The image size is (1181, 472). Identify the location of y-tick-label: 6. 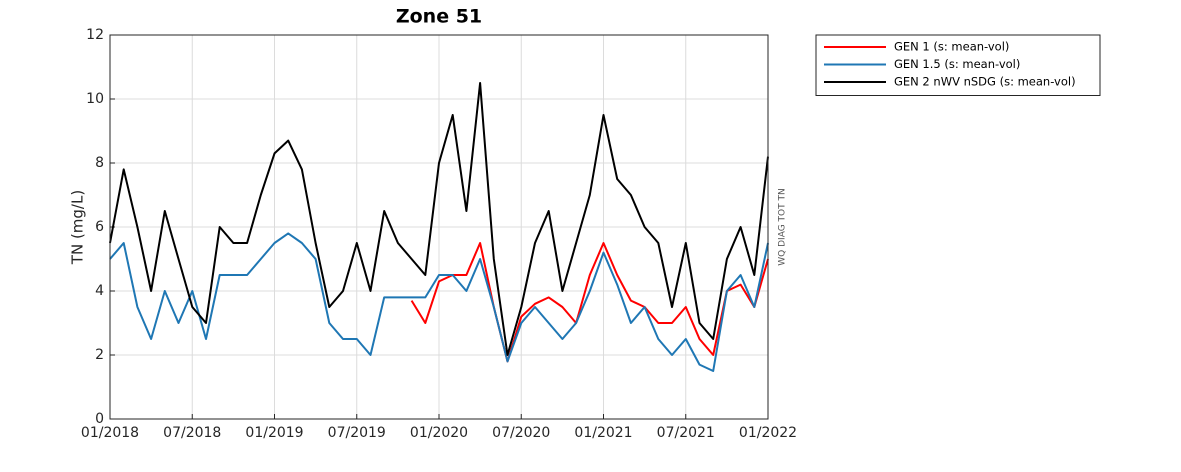
(99, 227).